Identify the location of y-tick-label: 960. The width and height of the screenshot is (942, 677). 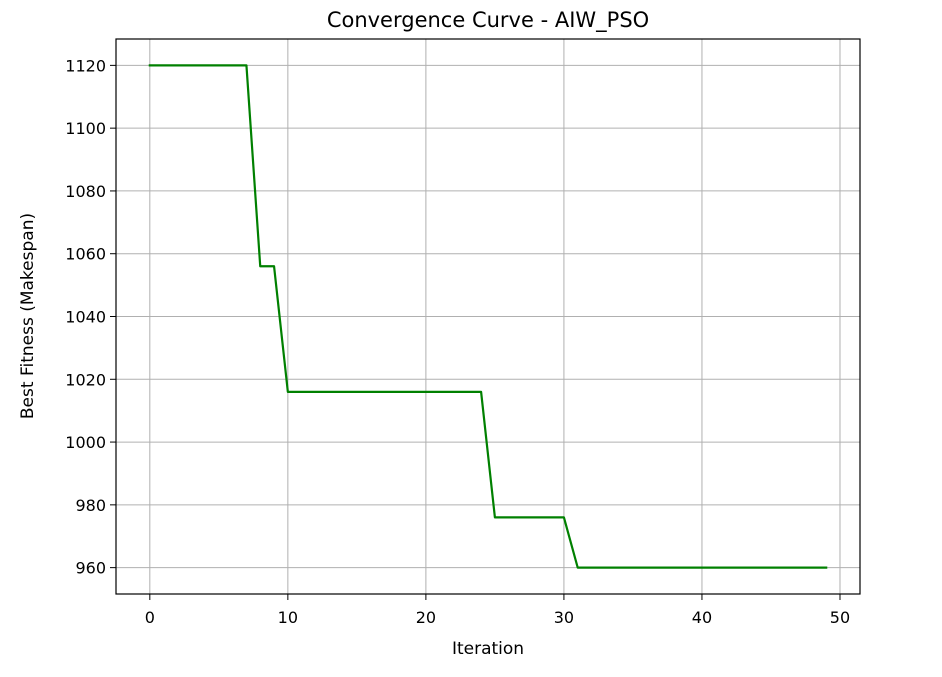
(90, 568).